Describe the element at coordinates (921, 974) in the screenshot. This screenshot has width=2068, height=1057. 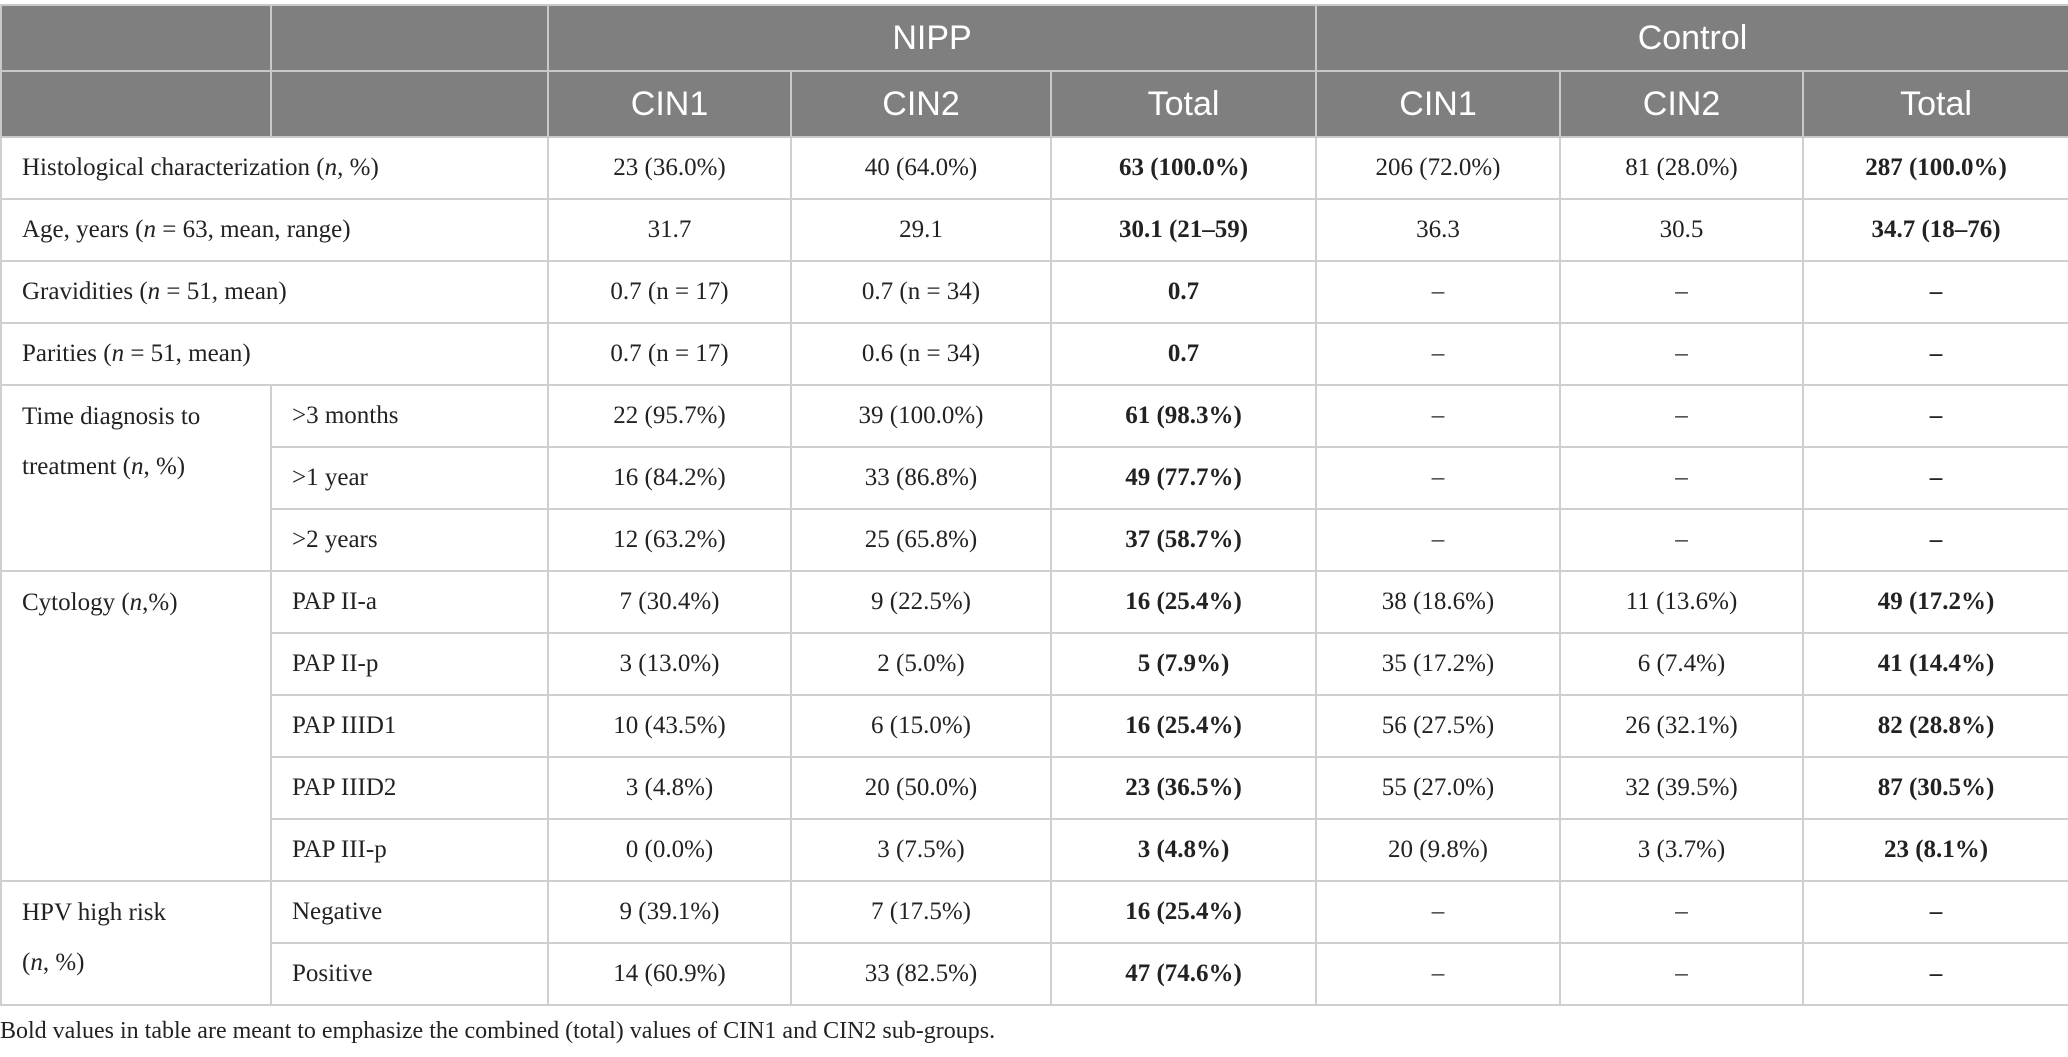
I see `cell-nipp-cin2: 33 (82.5%)` at that location.